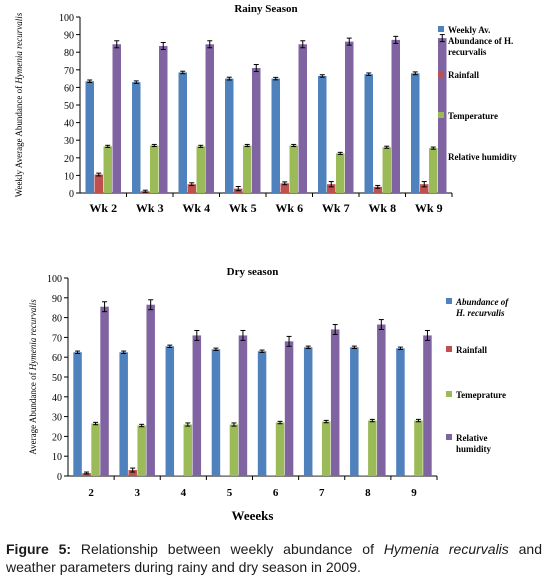  What do you see at coordinates (473, 116) in the screenshot?
I see `legend-label: Temperature` at bounding box center [473, 116].